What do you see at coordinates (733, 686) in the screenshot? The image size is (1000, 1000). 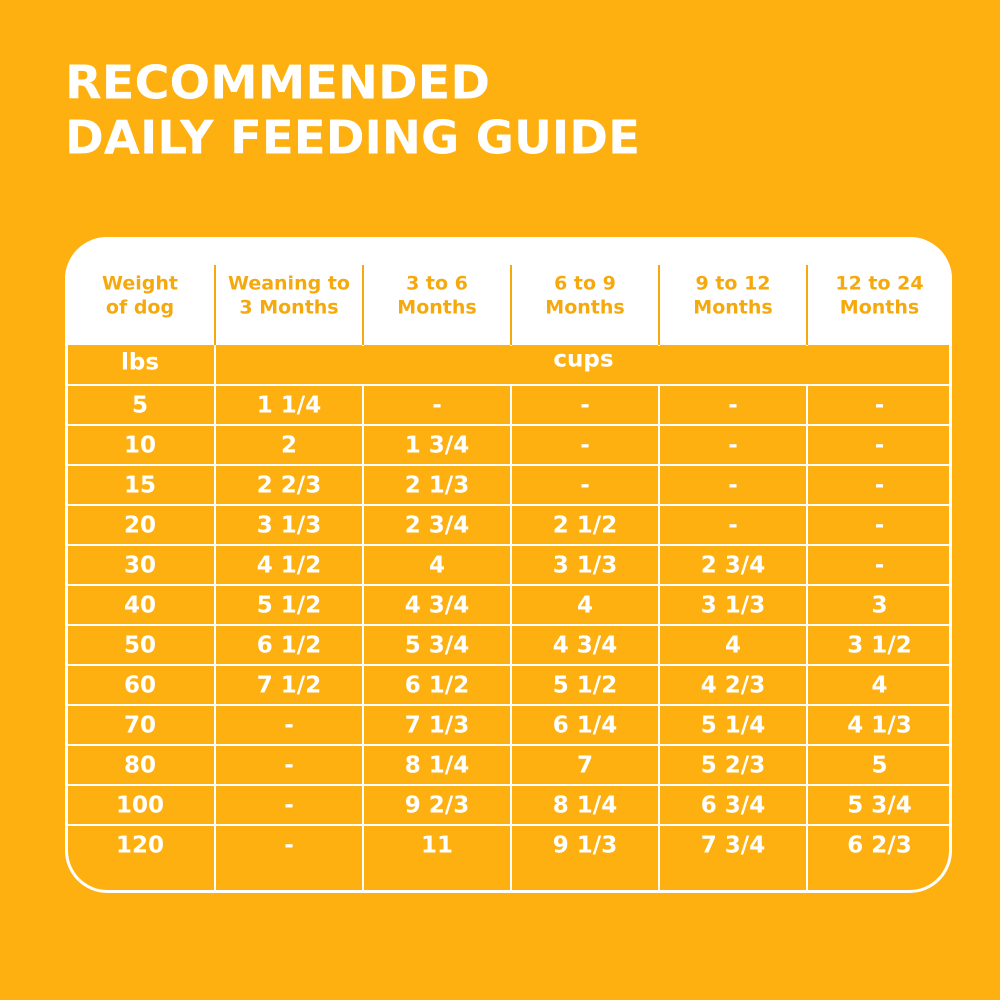 I see `cell: 4 2/3` at bounding box center [733, 686].